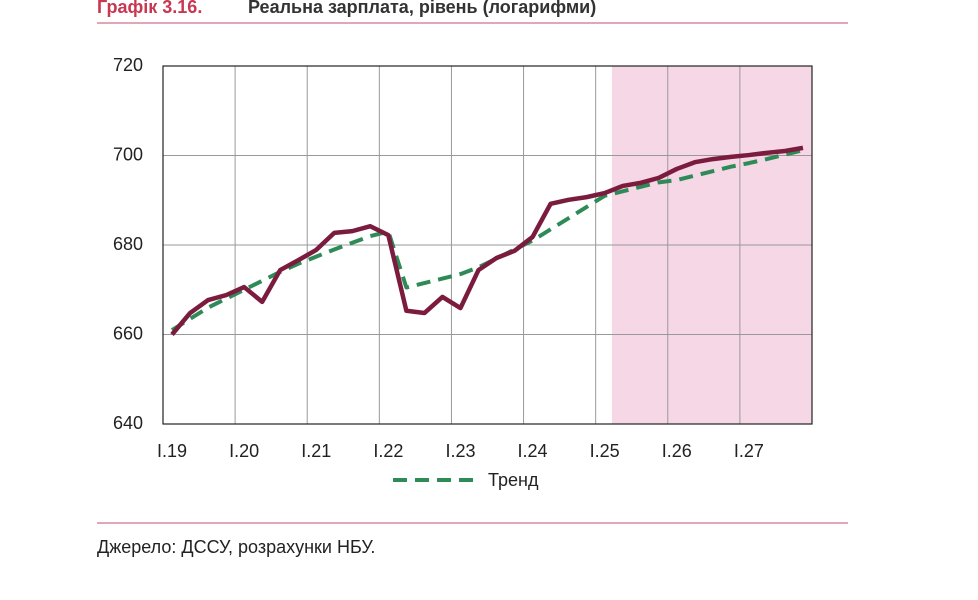 Image resolution: width=978 pixels, height=600 pixels. What do you see at coordinates (749, 451) in the screenshot?
I see `x-tick-label: I.27` at bounding box center [749, 451].